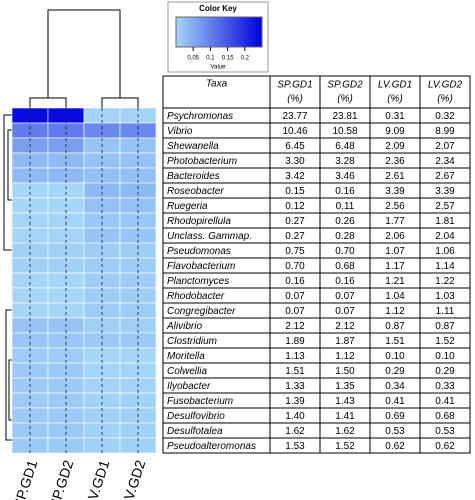 This screenshot has width=475, height=500. Describe the element at coordinates (201, 311) in the screenshot. I see `taxon-label: Congregibacter` at that location.